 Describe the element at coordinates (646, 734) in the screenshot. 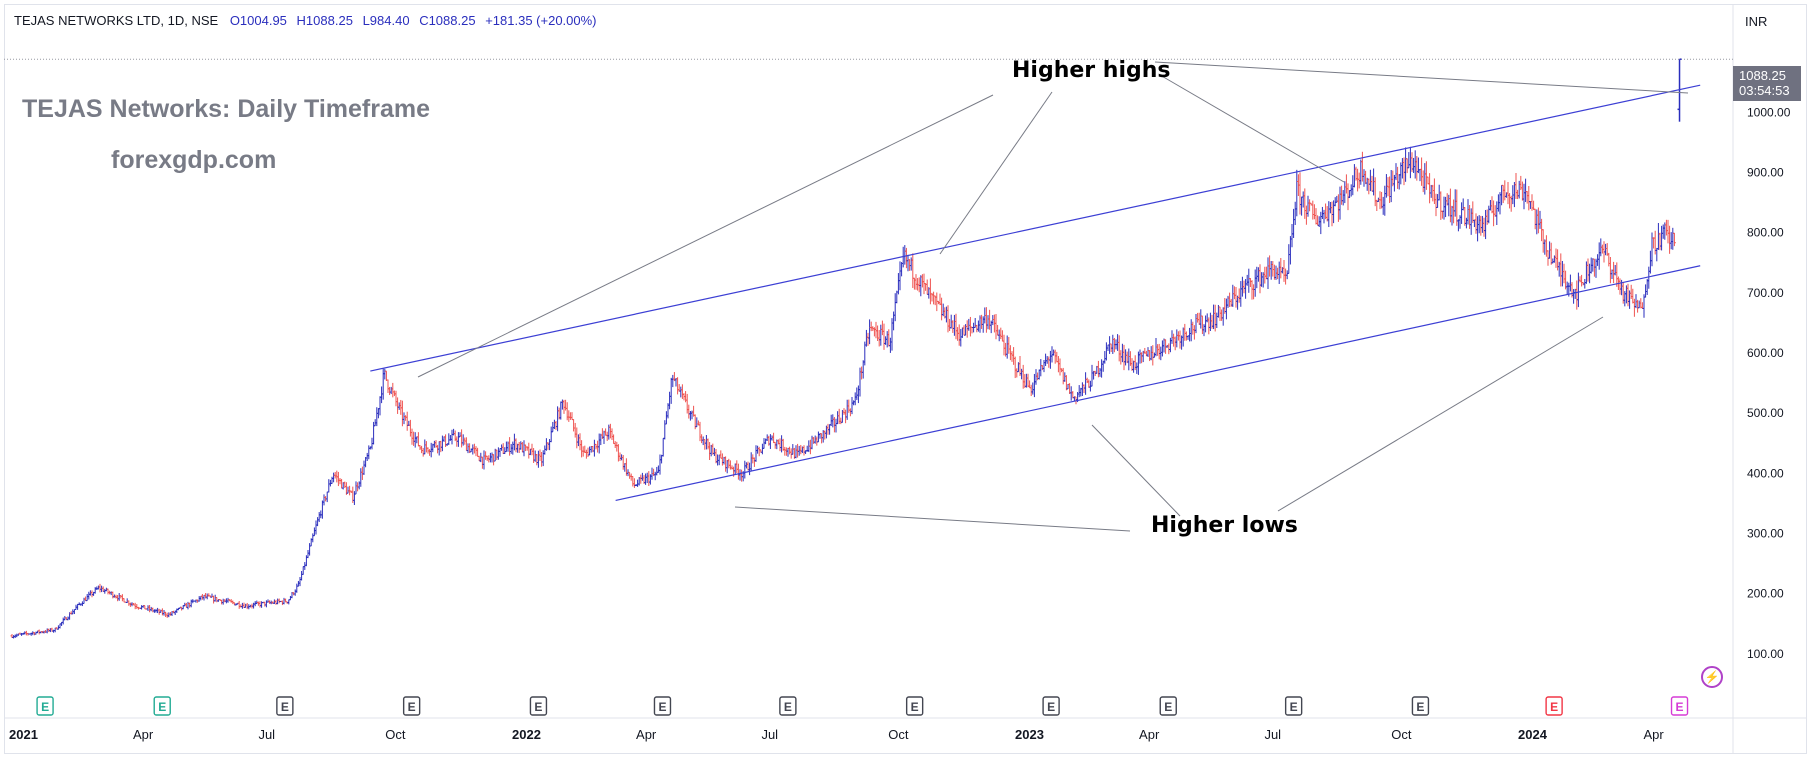

I see `x-tick-label: Apr` at that location.